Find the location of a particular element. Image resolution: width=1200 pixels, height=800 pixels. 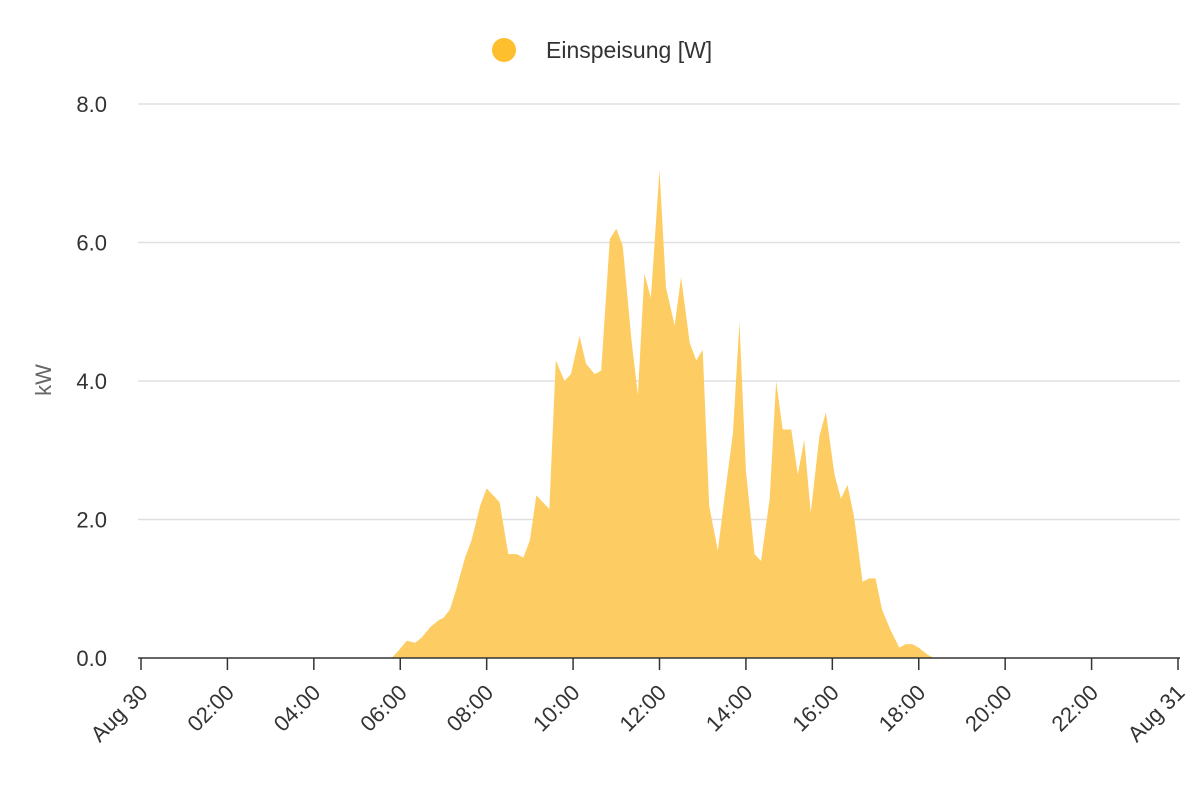

y-tick-label: 6.0 is located at coordinates (91, 243).